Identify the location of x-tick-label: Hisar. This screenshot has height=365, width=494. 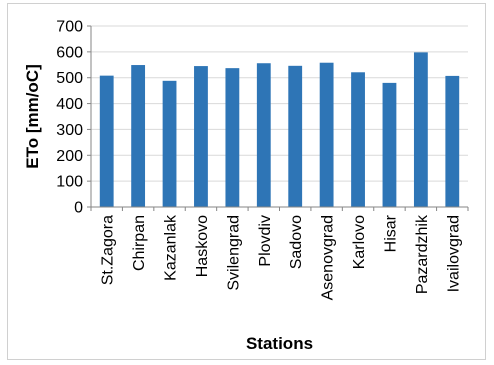
(390, 233).